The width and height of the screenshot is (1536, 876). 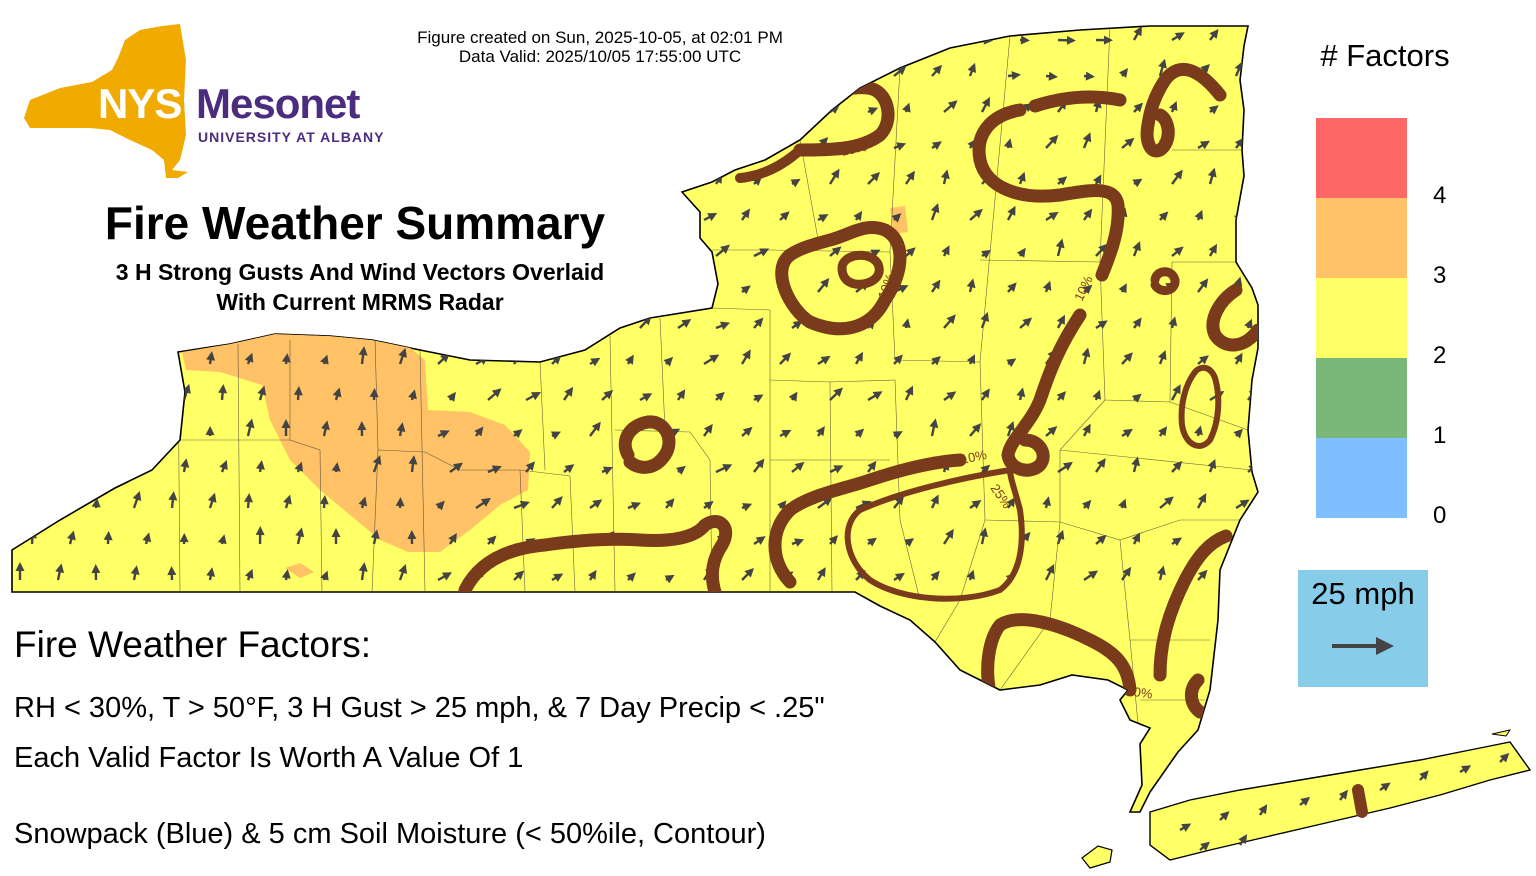 I want to click on contour-adk-big, so click(x=1048, y=192).